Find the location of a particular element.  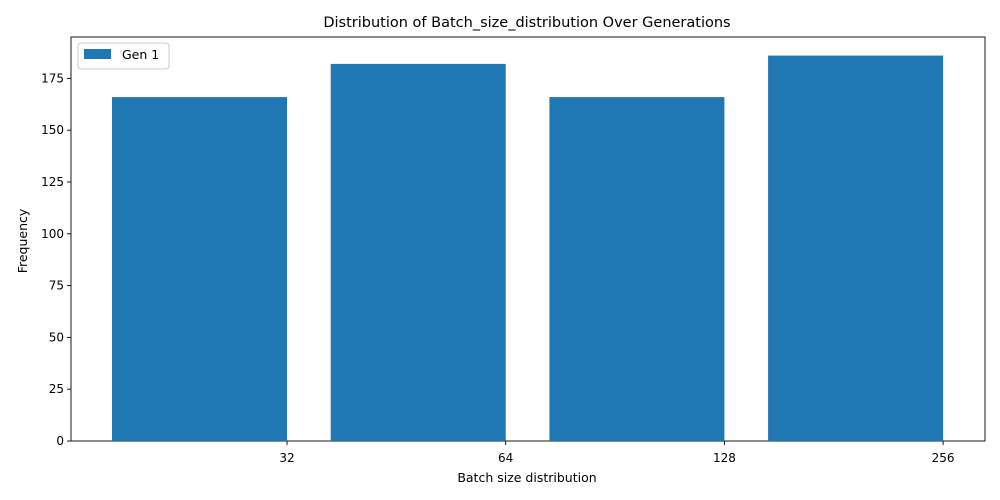

x-tick-label-128: 128 is located at coordinates (724, 458).